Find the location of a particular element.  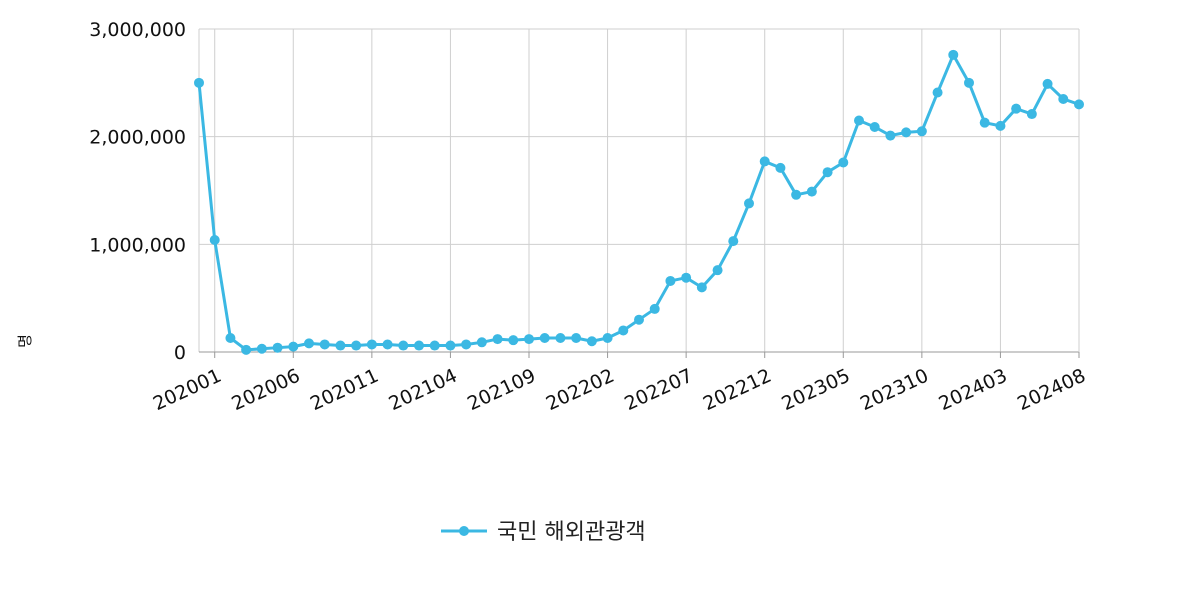

x-tick-label: 202403 is located at coordinates (973, 390).